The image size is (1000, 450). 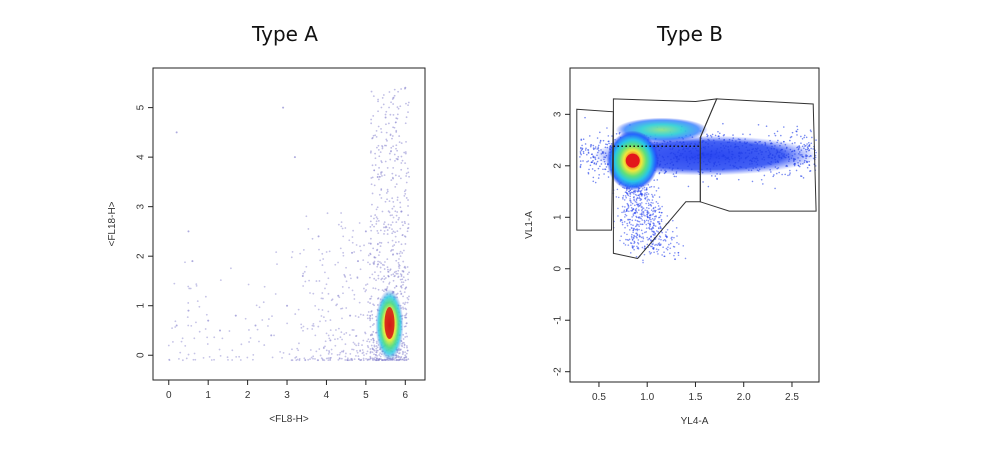 I want to click on x-tick-label: 6, so click(x=406, y=395).